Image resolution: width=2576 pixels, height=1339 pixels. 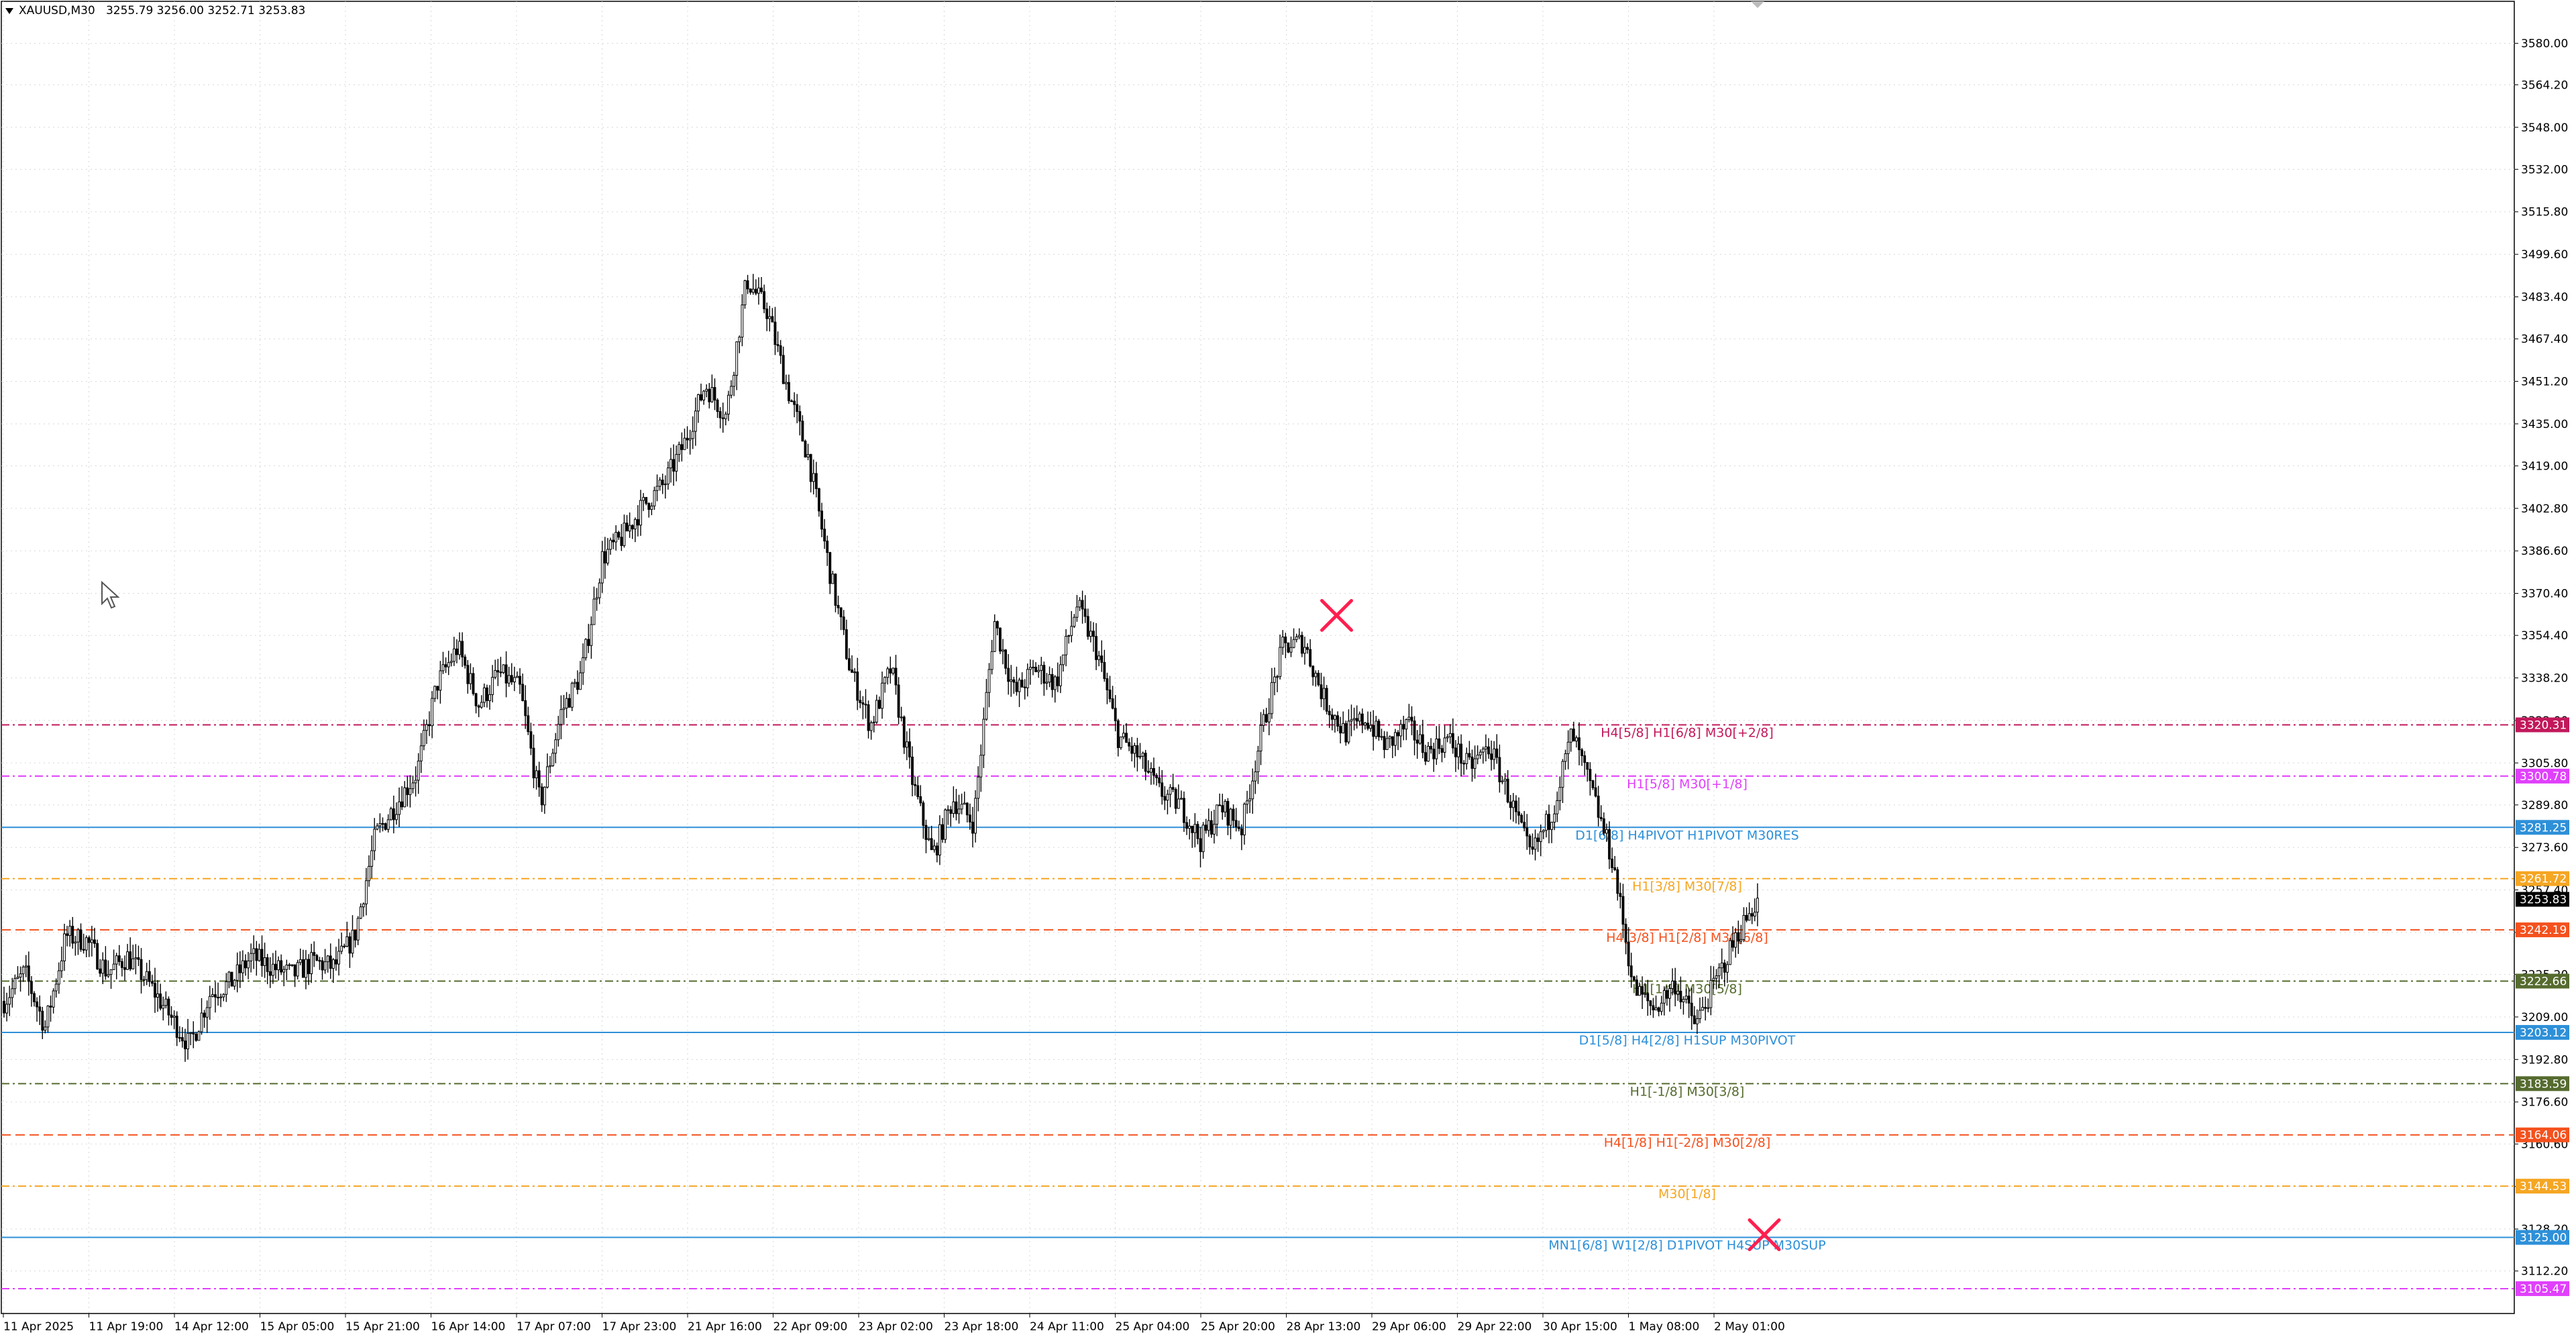 I want to click on level-label: M30[1/8], so click(x=1687, y=1194).